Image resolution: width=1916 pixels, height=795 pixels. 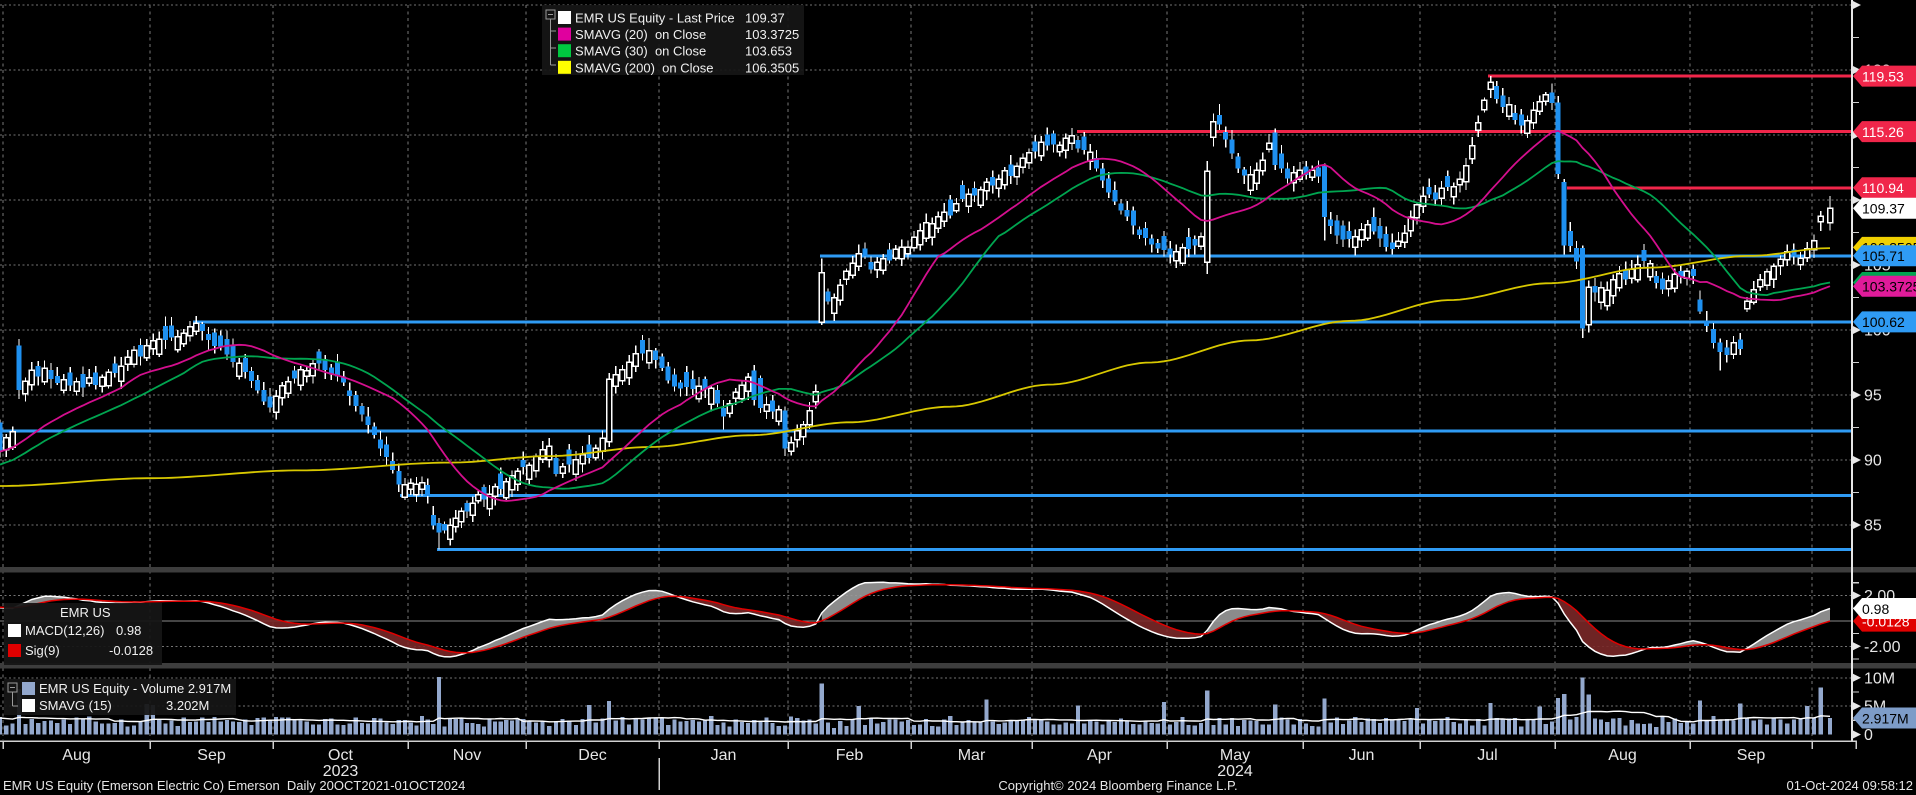 What do you see at coordinates (640, 51) in the screenshot?
I see `svg-text: SMAVG (30) on Close` at bounding box center [640, 51].